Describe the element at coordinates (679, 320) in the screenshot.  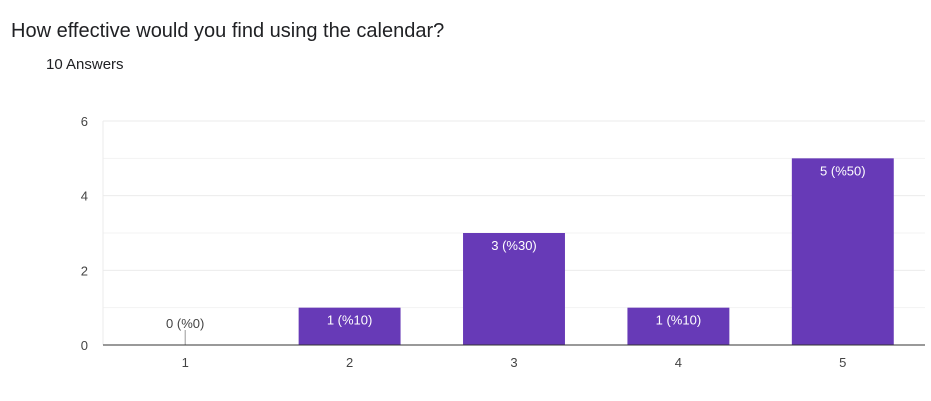
I see `data-label-4: 1 (%10)` at that location.